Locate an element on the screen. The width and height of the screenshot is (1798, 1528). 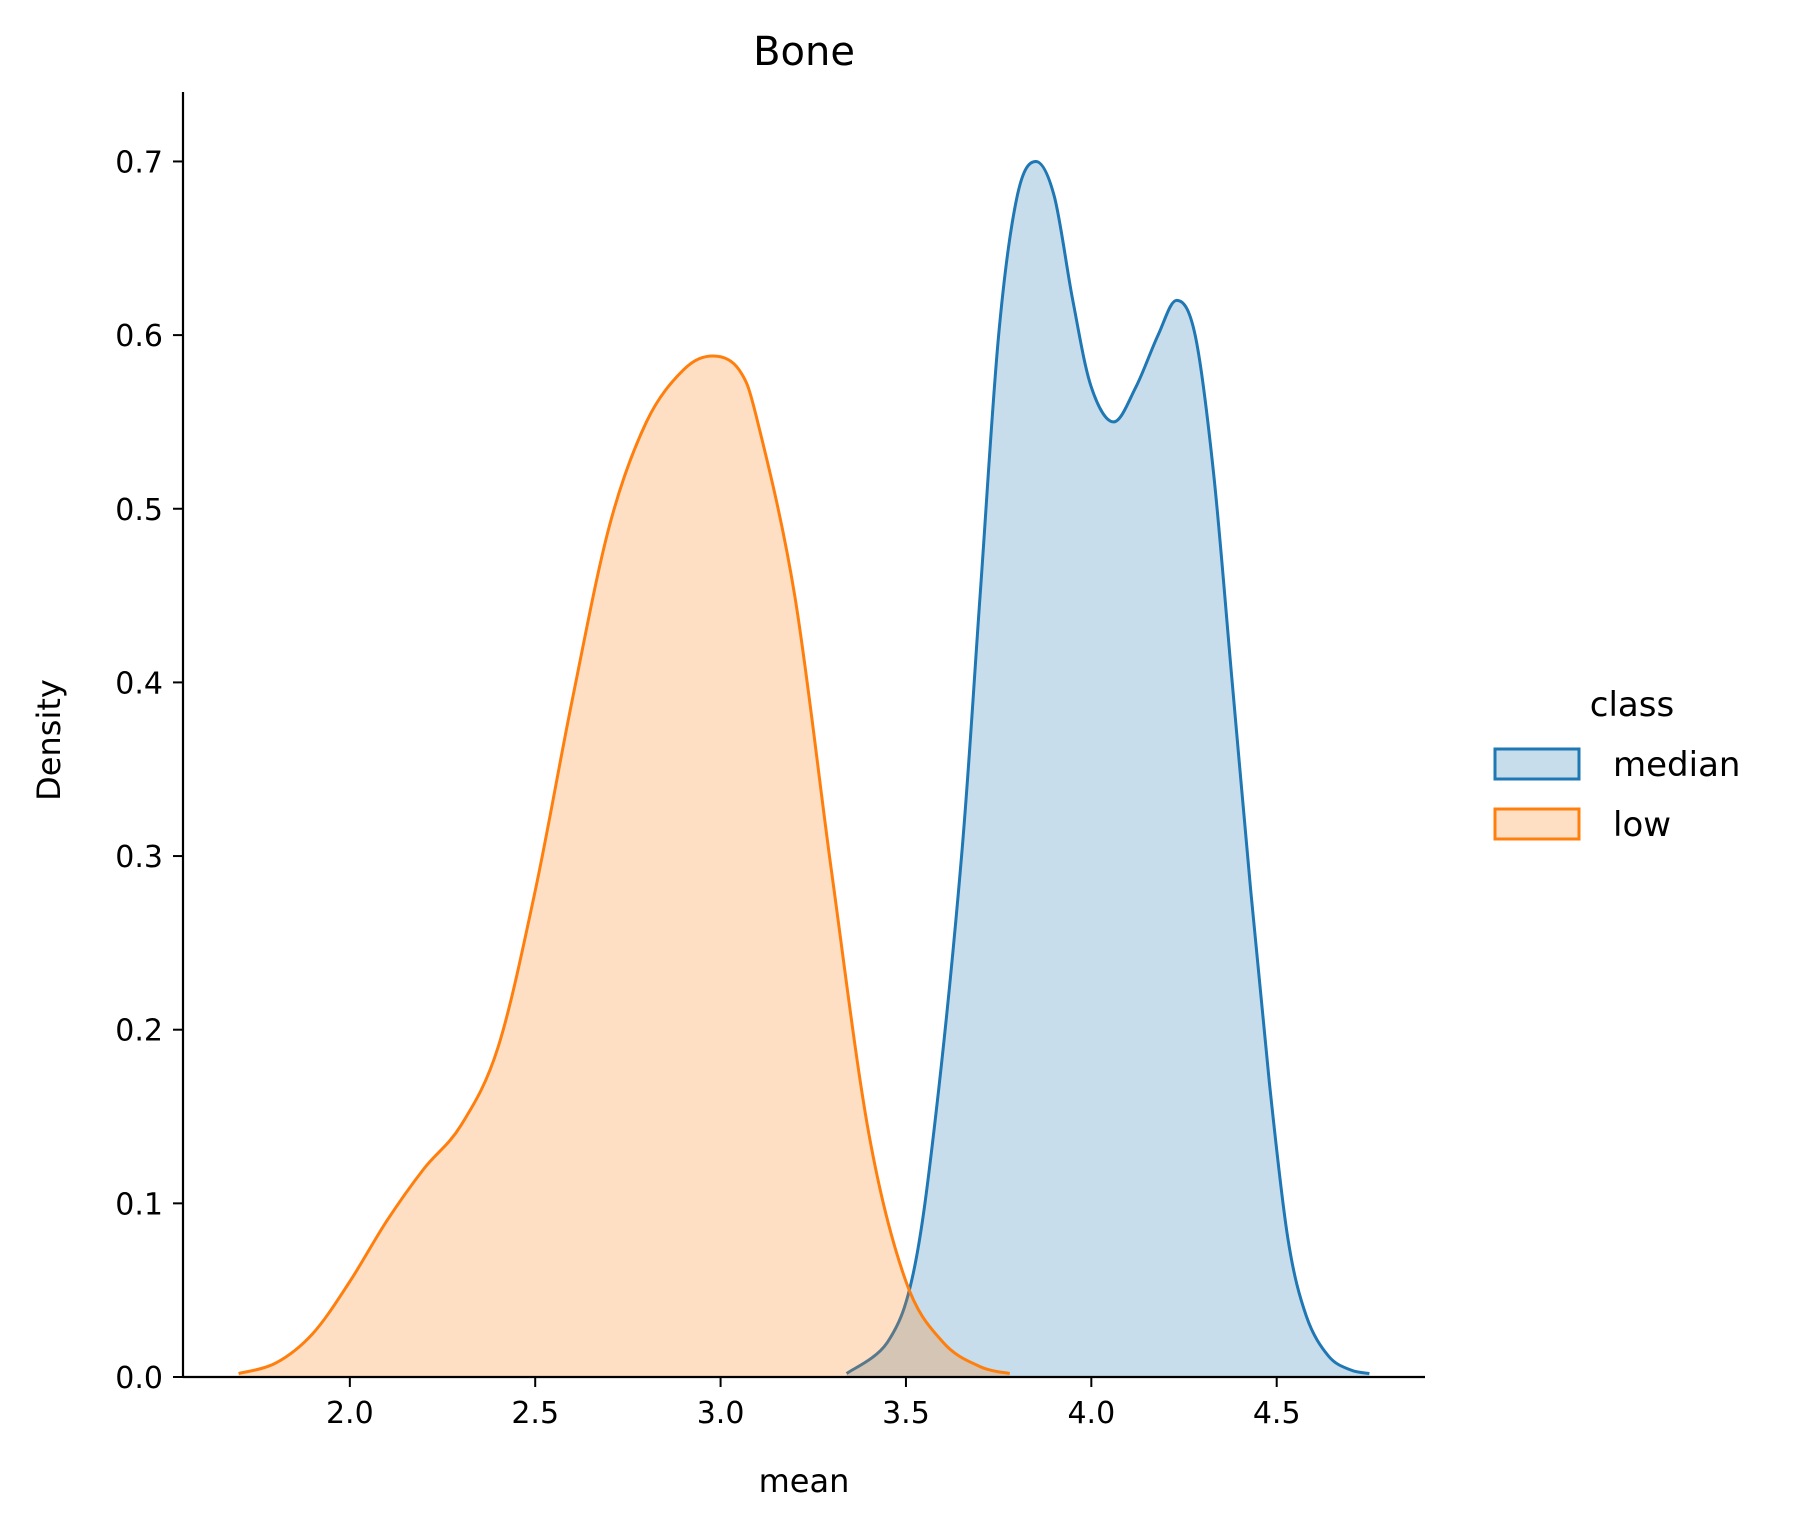
y-axis-label: Density is located at coordinates (49, 740).